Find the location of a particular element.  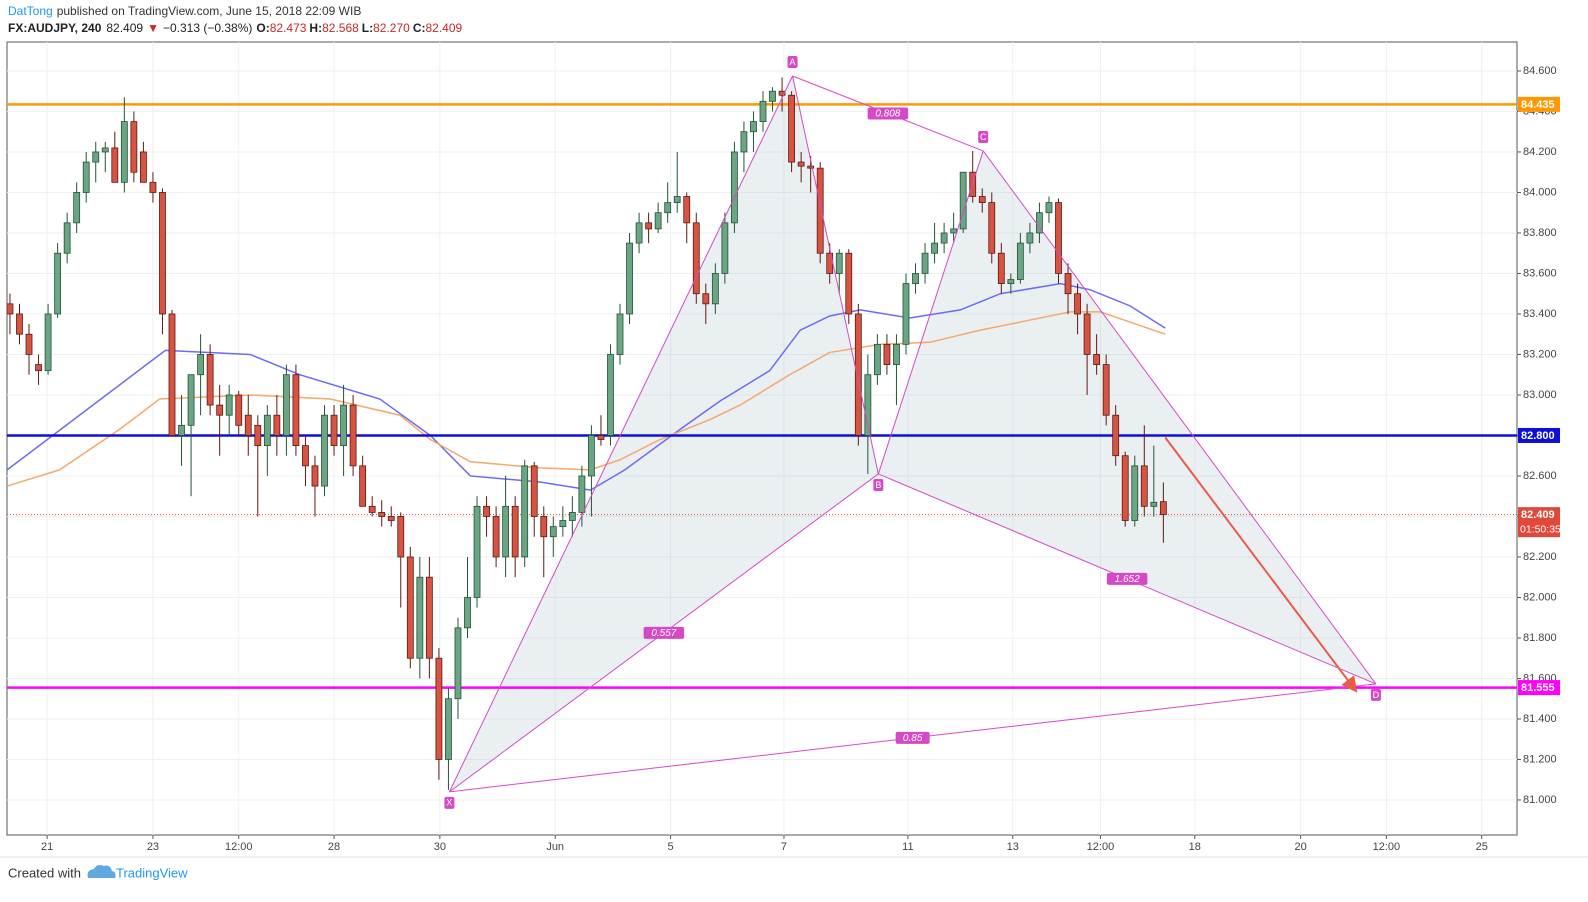

point-label: C is located at coordinates (983, 137).